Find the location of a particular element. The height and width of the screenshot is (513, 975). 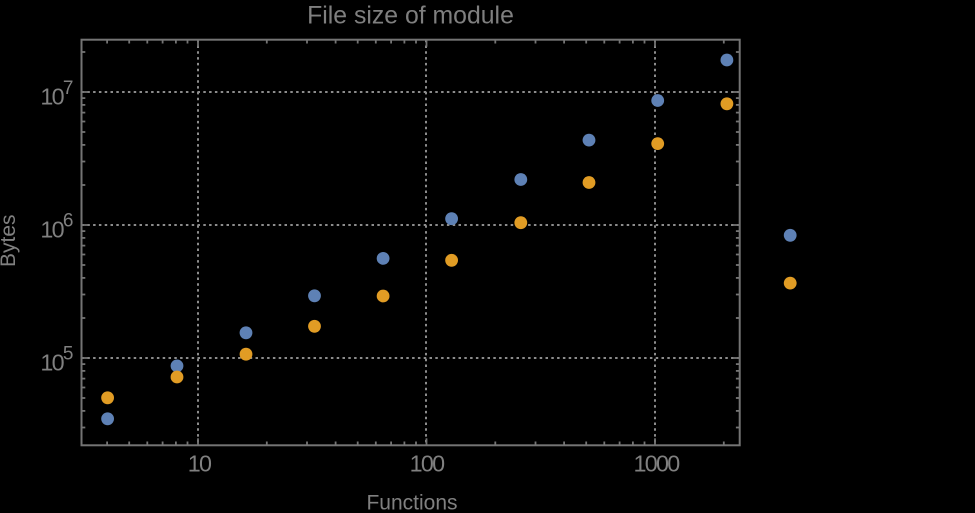

svg-text: 10⁶ is located at coordinates (56, 227).